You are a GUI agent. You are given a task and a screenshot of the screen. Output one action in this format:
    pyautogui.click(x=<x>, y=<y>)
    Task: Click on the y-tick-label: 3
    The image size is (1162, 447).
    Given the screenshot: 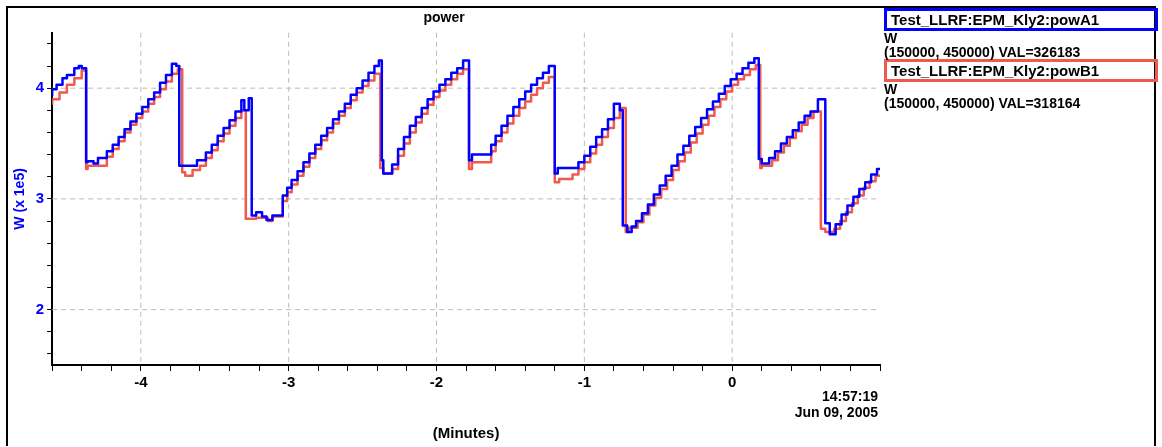 What is the action you would take?
    pyautogui.click(x=40, y=198)
    